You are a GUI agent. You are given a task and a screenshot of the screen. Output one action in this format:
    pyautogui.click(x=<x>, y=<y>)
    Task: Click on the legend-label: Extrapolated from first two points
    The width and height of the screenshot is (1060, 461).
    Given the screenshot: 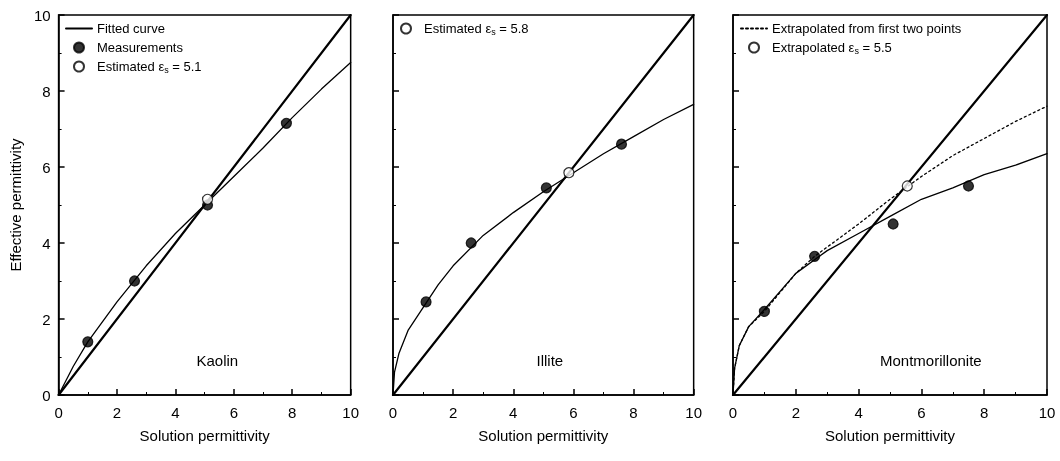 What is the action you would take?
    pyautogui.click(x=867, y=28)
    